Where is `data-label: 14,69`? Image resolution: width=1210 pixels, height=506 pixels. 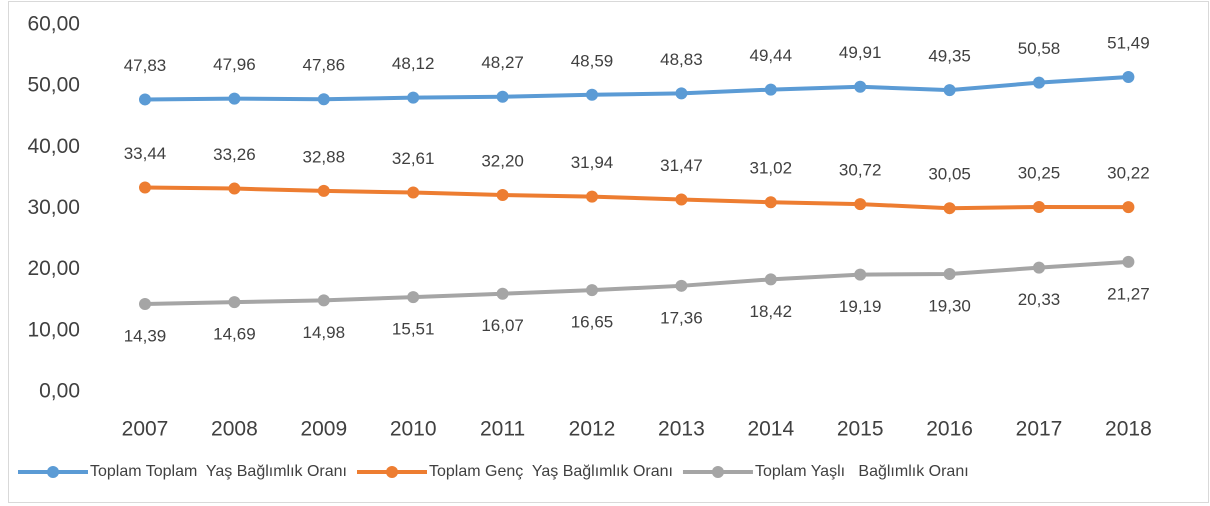 data-label: 14,69 is located at coordinates (234, 334).